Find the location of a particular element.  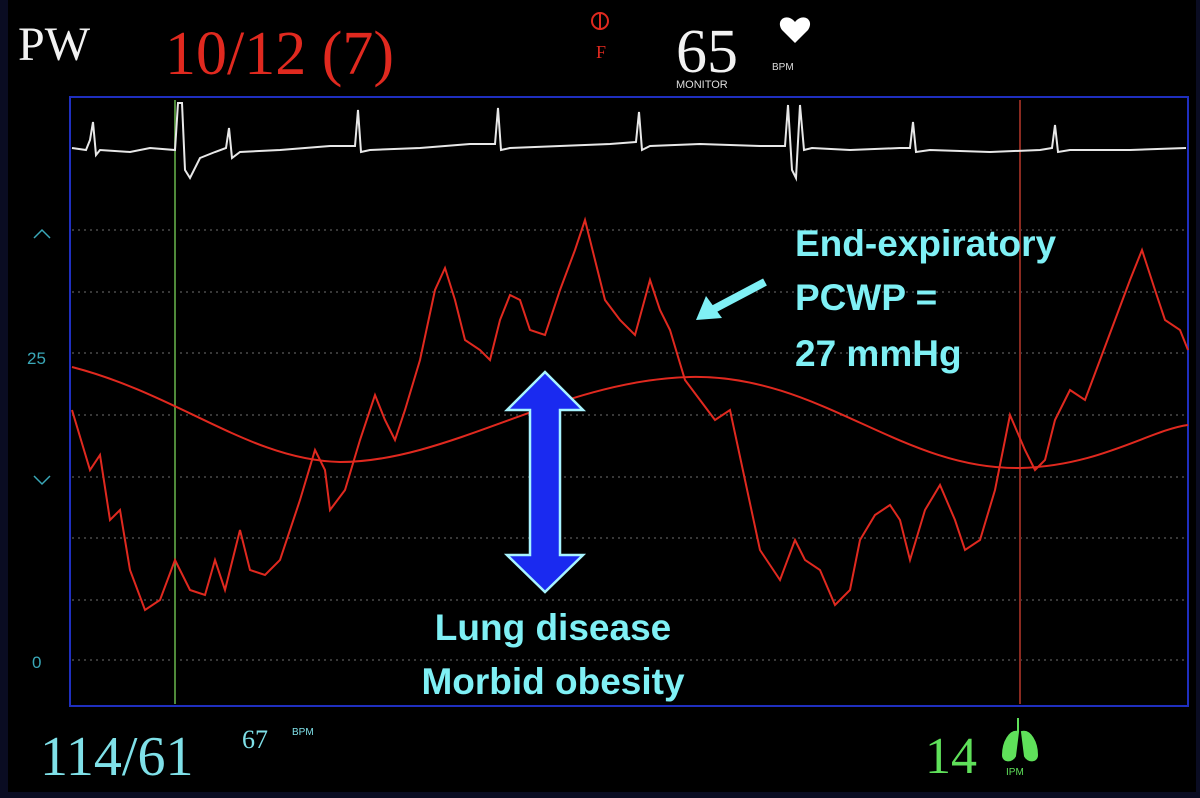

annotation-text: PCWP = is located at coordinates (866, 297).